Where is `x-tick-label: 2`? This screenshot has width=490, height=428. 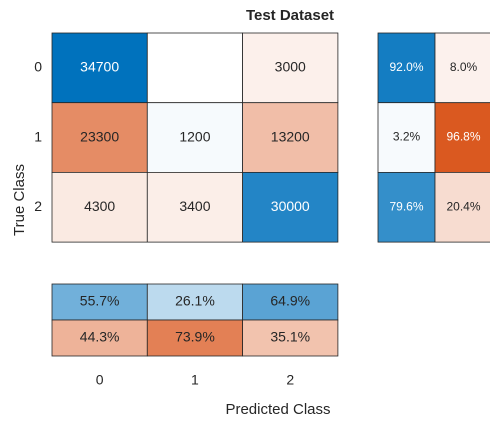 x-tick-label: 2 is located at coordinates (290, 380).